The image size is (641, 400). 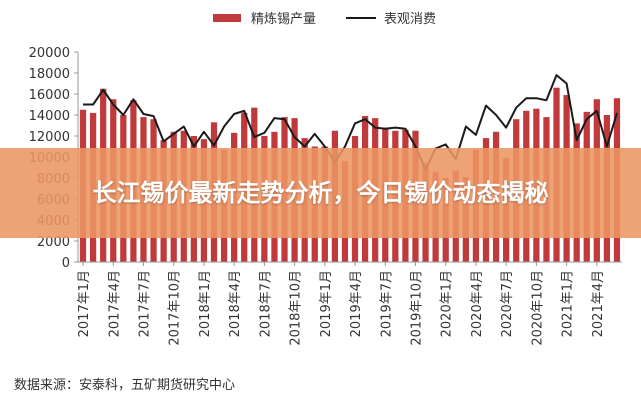 I want to click on x-tick-label: 2017年4月, so click(x=114, y=303).